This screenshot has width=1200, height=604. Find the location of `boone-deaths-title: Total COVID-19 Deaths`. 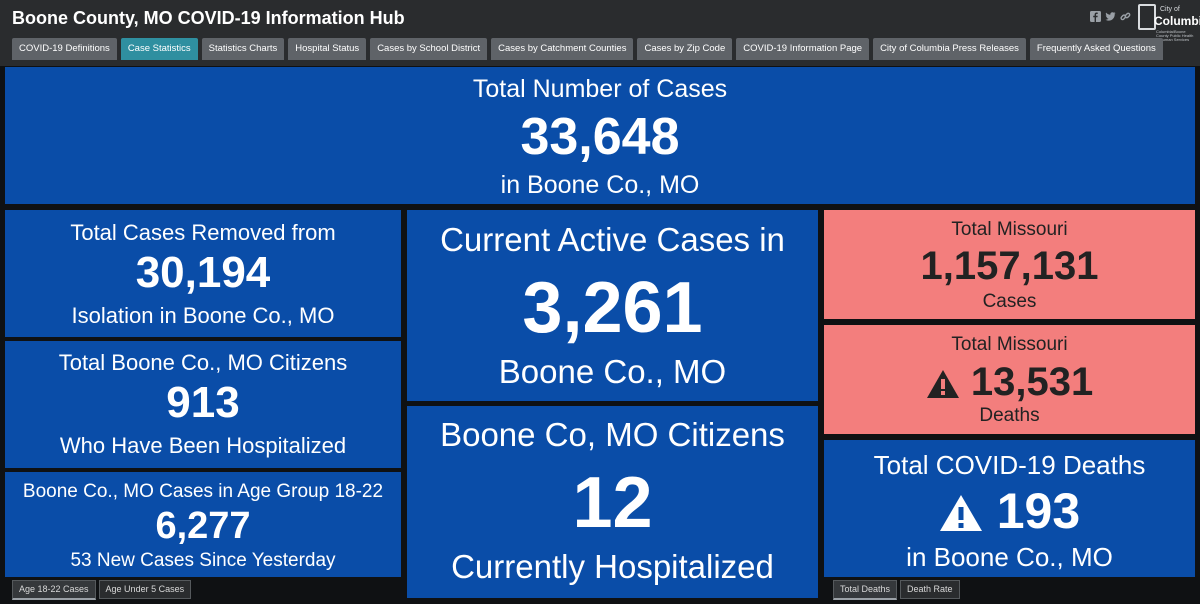

boone-deaths-title: Total COVID-19 Deaths is located at coordinates (1009, 465).